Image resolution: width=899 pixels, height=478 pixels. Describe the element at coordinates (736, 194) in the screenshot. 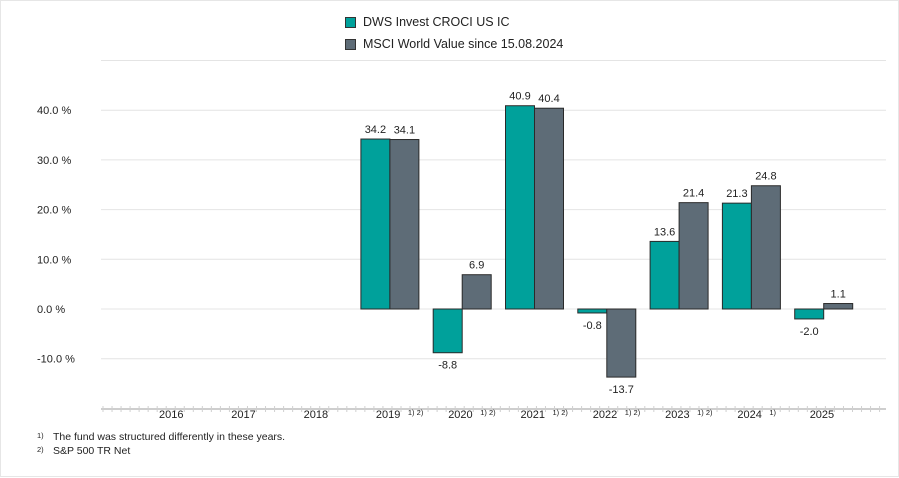

I see `bar-label-fund: 21.3` at that location.